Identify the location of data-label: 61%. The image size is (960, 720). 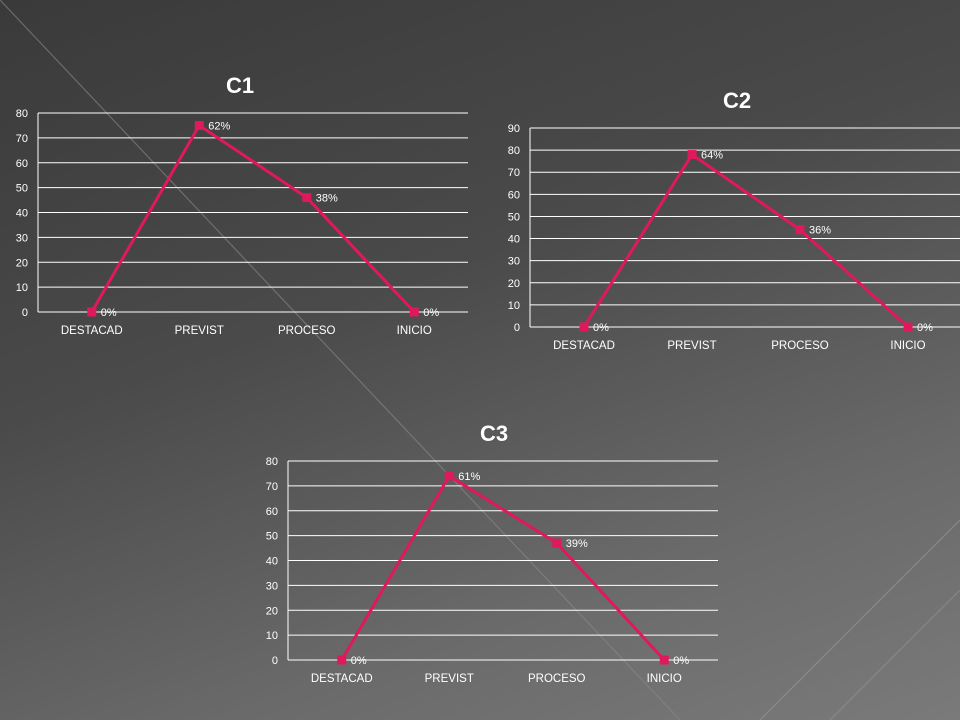
(469, 477).